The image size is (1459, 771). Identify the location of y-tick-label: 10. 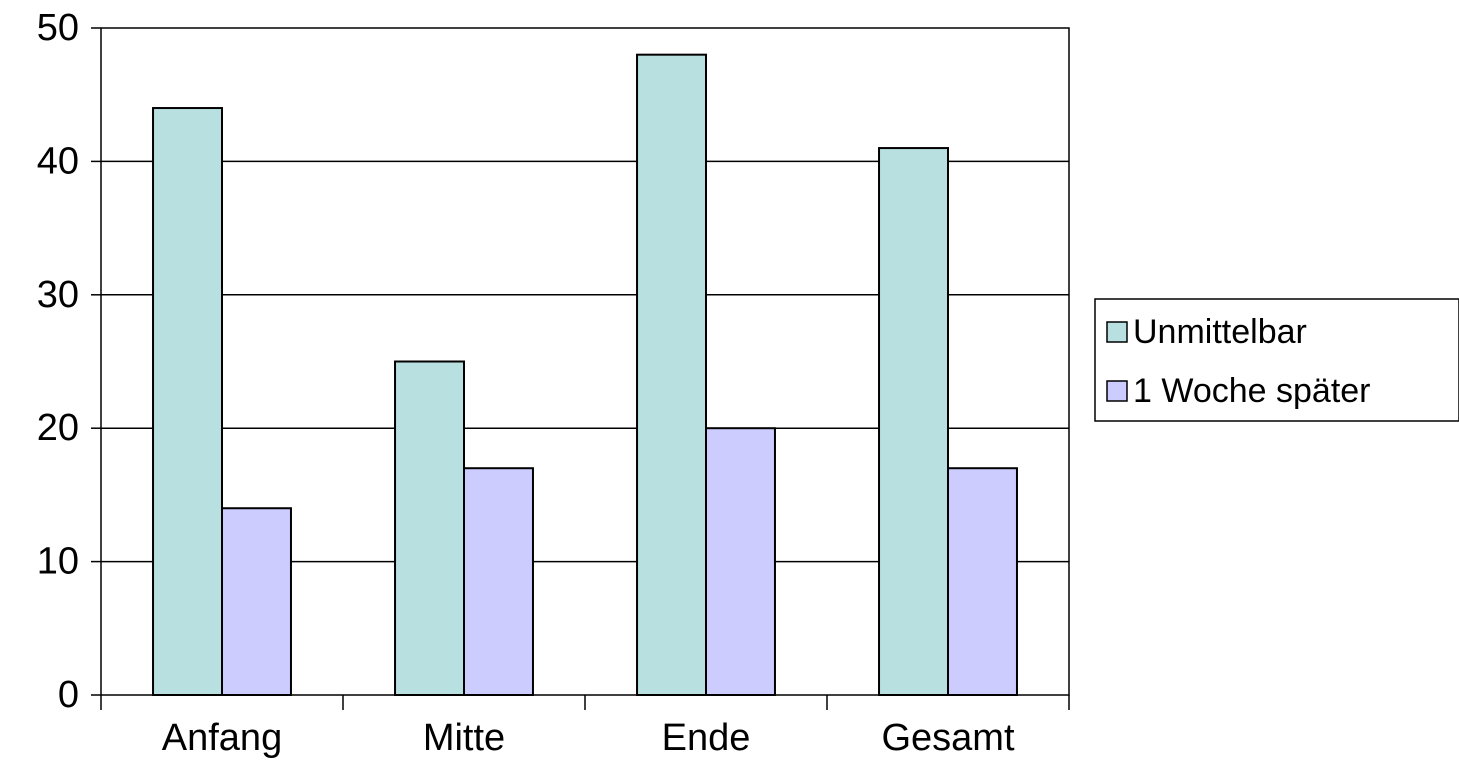
(58, 562).